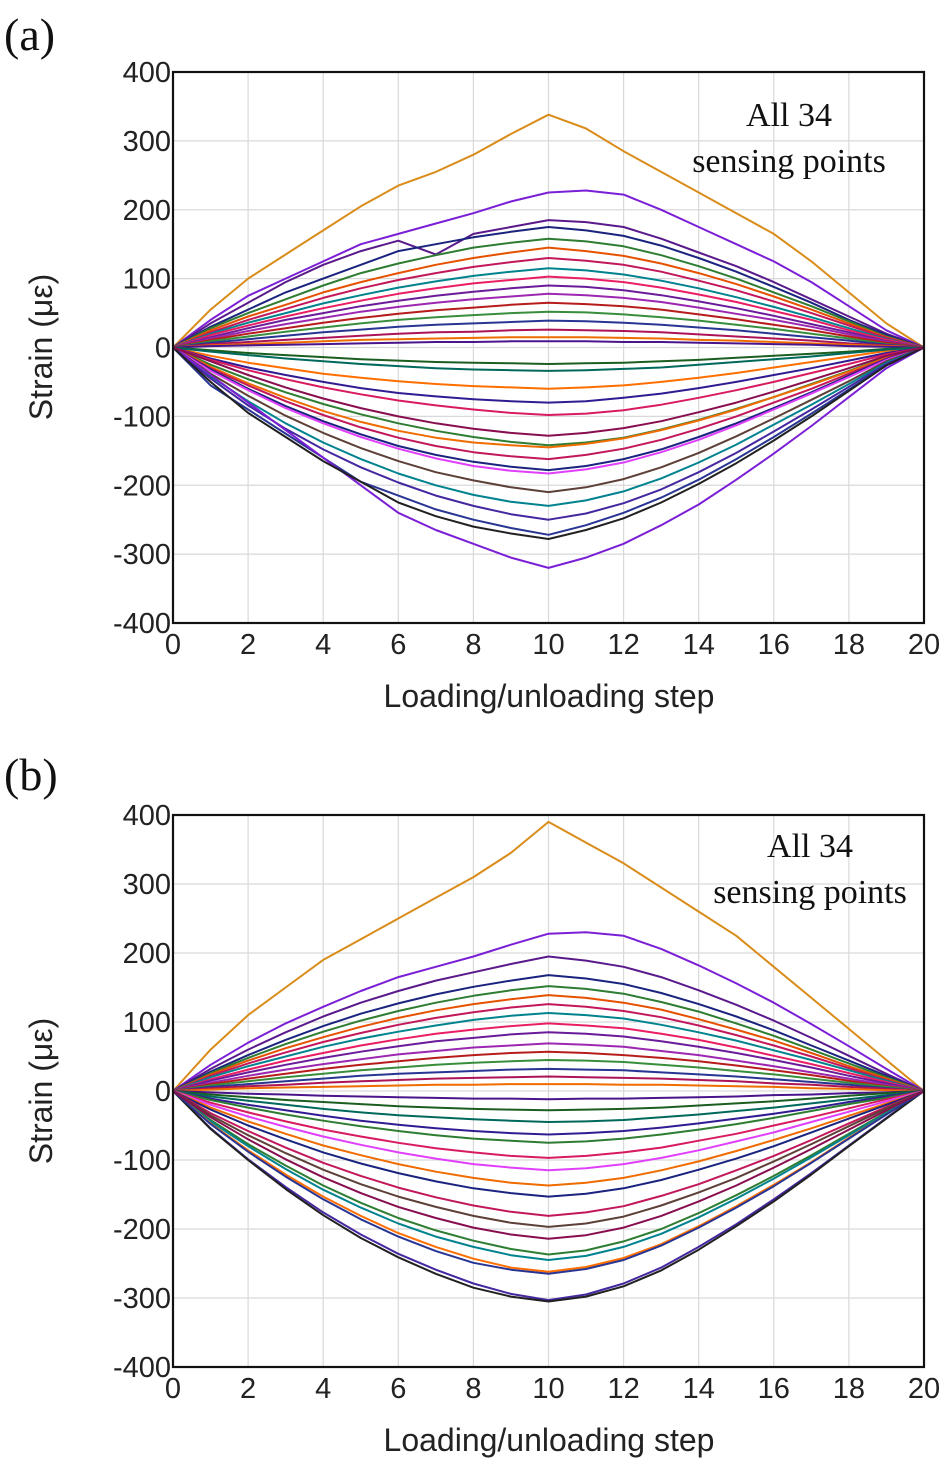 The height and width of the screenshot is (1468, 950). Describe the element at coordinates (147, 1023) in the screenshot. I see `panel-b-y-tick-label: 100` at that location.